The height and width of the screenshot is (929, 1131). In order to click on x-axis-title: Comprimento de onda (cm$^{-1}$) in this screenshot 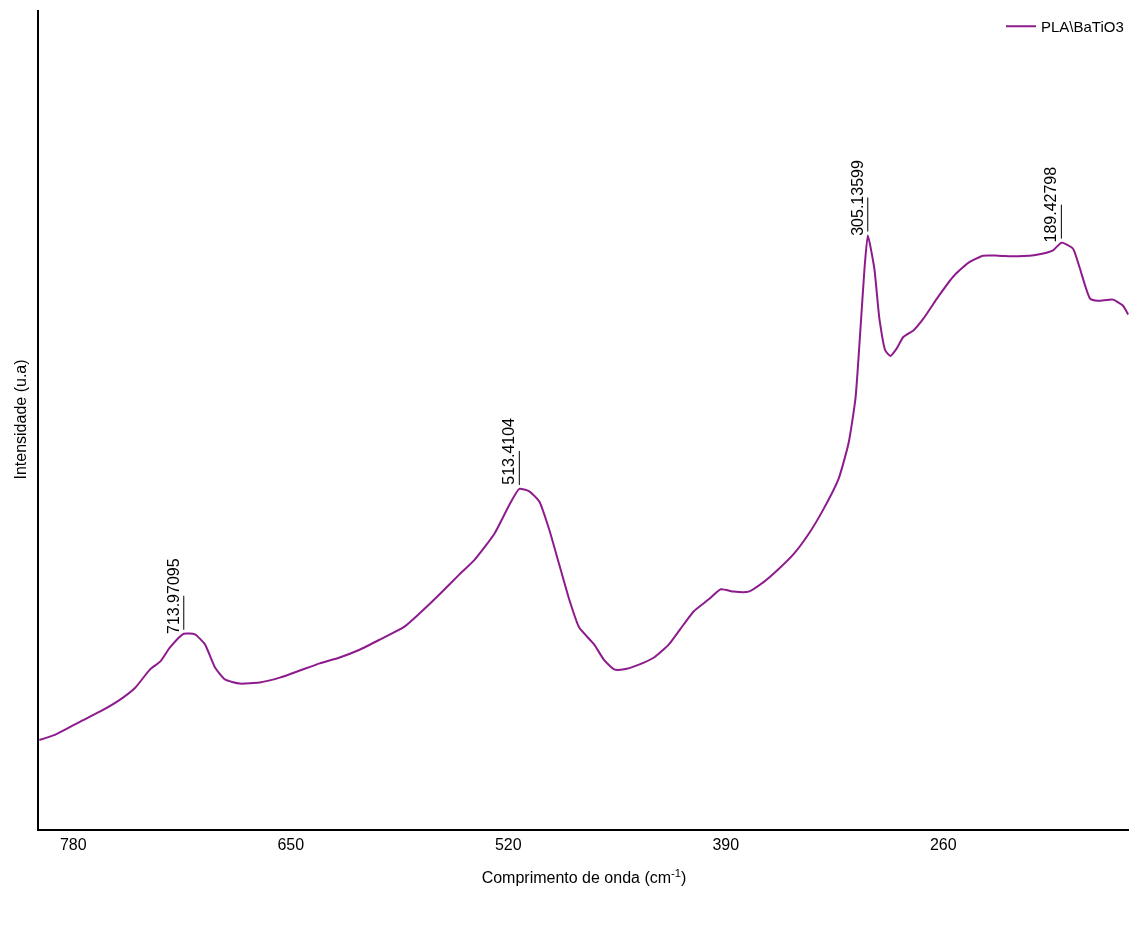, I will do `click(584, 876)`.